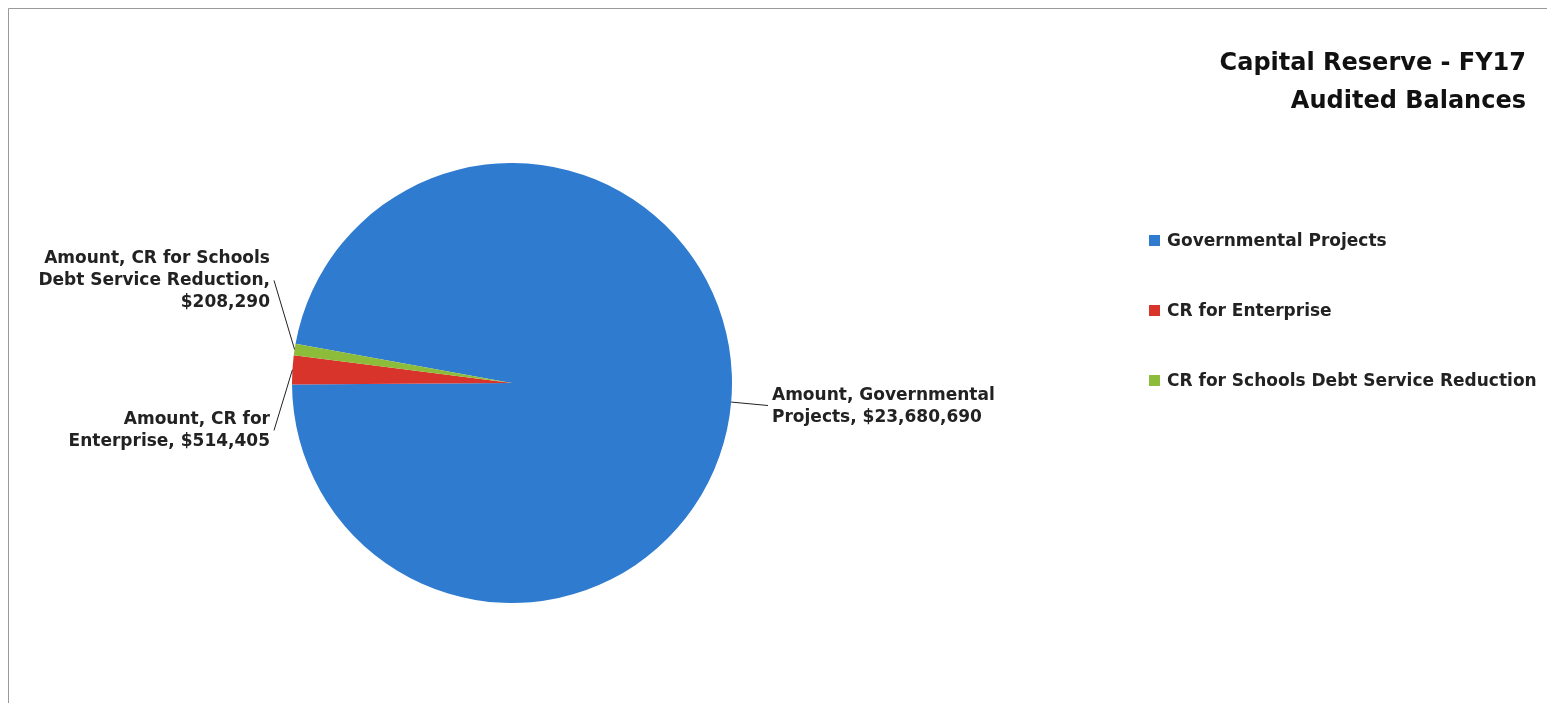 Image resolution: width=1555 pixels, height=711 pixels. I want to click on data-label: Amount, CR for Enterprise, $514,405, so click(169, 429).